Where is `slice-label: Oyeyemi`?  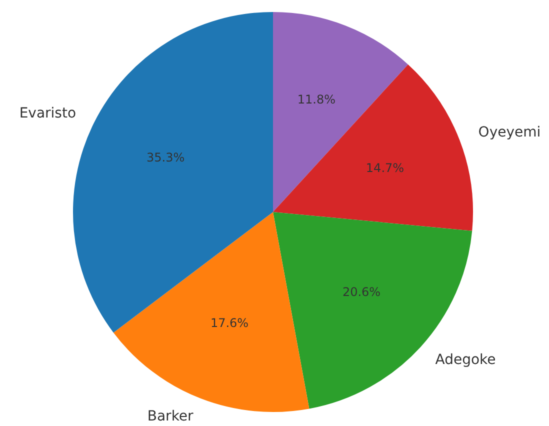 slice-label: Oyeyemi is located at coordinates (509, 132).